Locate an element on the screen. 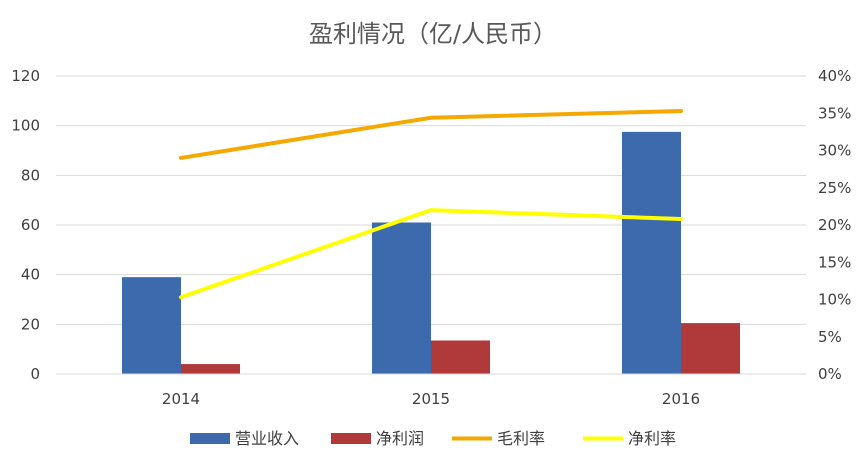 This screenshot has width=866, height=469. y-tick-label: 0 is located at coordinates (35, 374).